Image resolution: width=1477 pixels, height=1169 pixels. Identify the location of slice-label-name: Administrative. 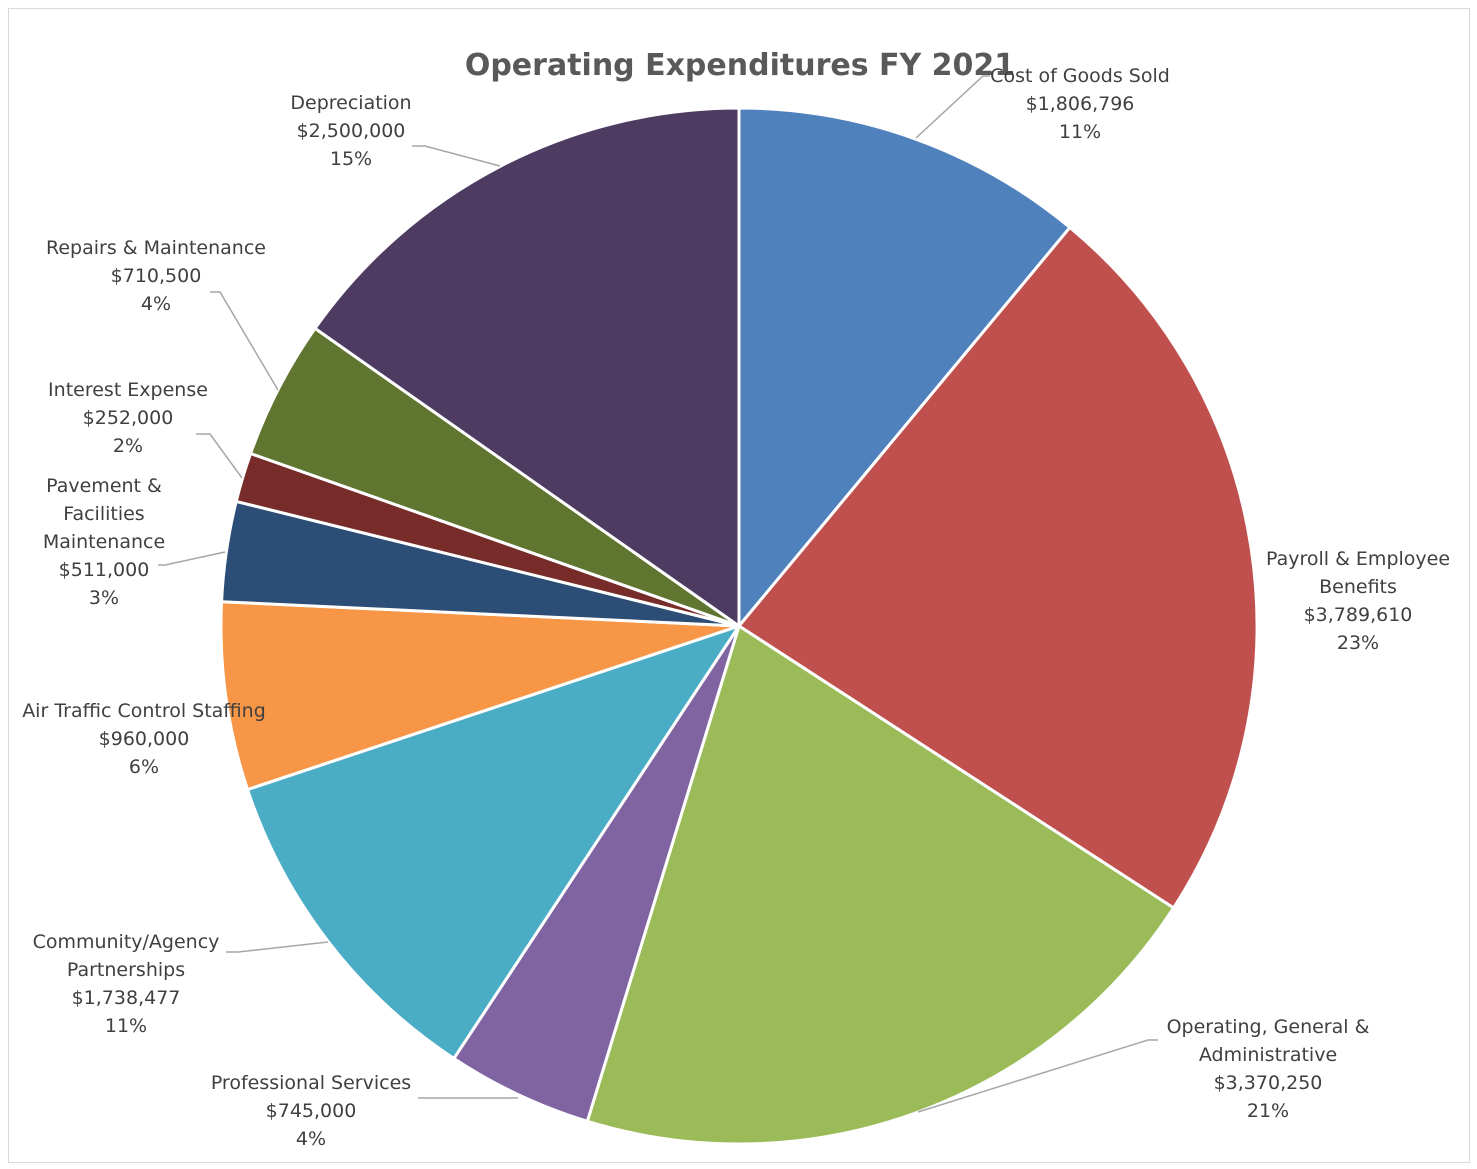
(1268, 1055).